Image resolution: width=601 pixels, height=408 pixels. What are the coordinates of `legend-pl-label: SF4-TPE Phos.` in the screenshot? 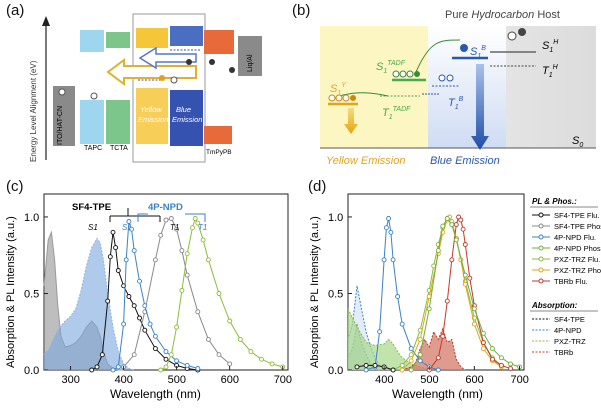 It's located at (577, 226).